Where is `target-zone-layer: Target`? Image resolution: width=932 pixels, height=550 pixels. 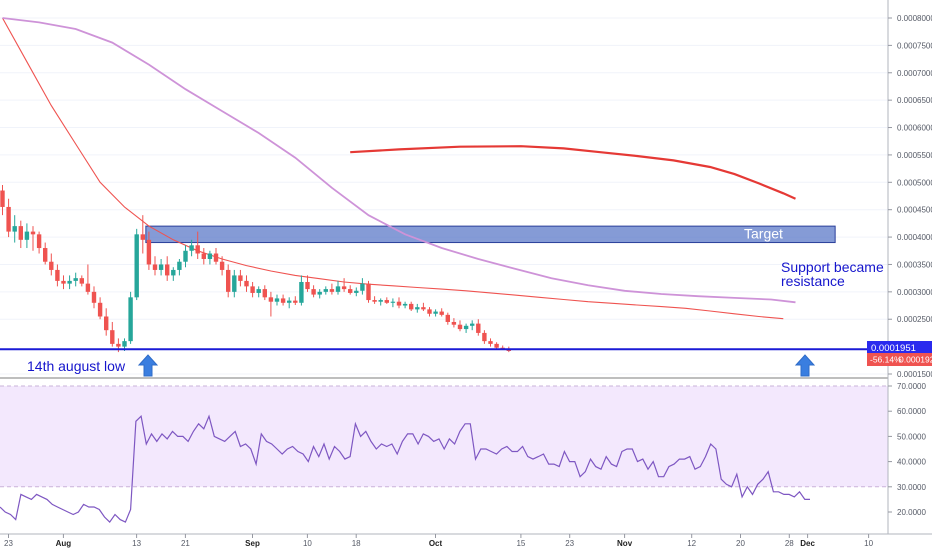 target-zone-layer: Target is located at coordinates (490, 235).